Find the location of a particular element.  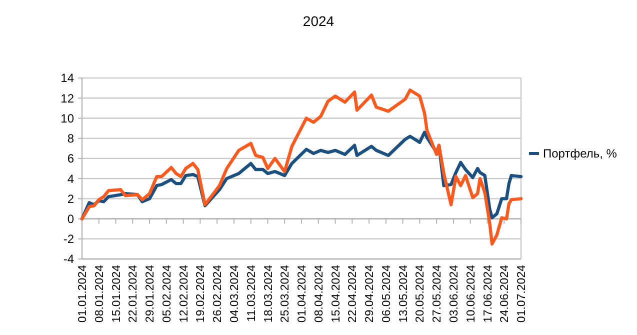

x-tick-label: 25.03.2024 is located at coordinates (286, 293).